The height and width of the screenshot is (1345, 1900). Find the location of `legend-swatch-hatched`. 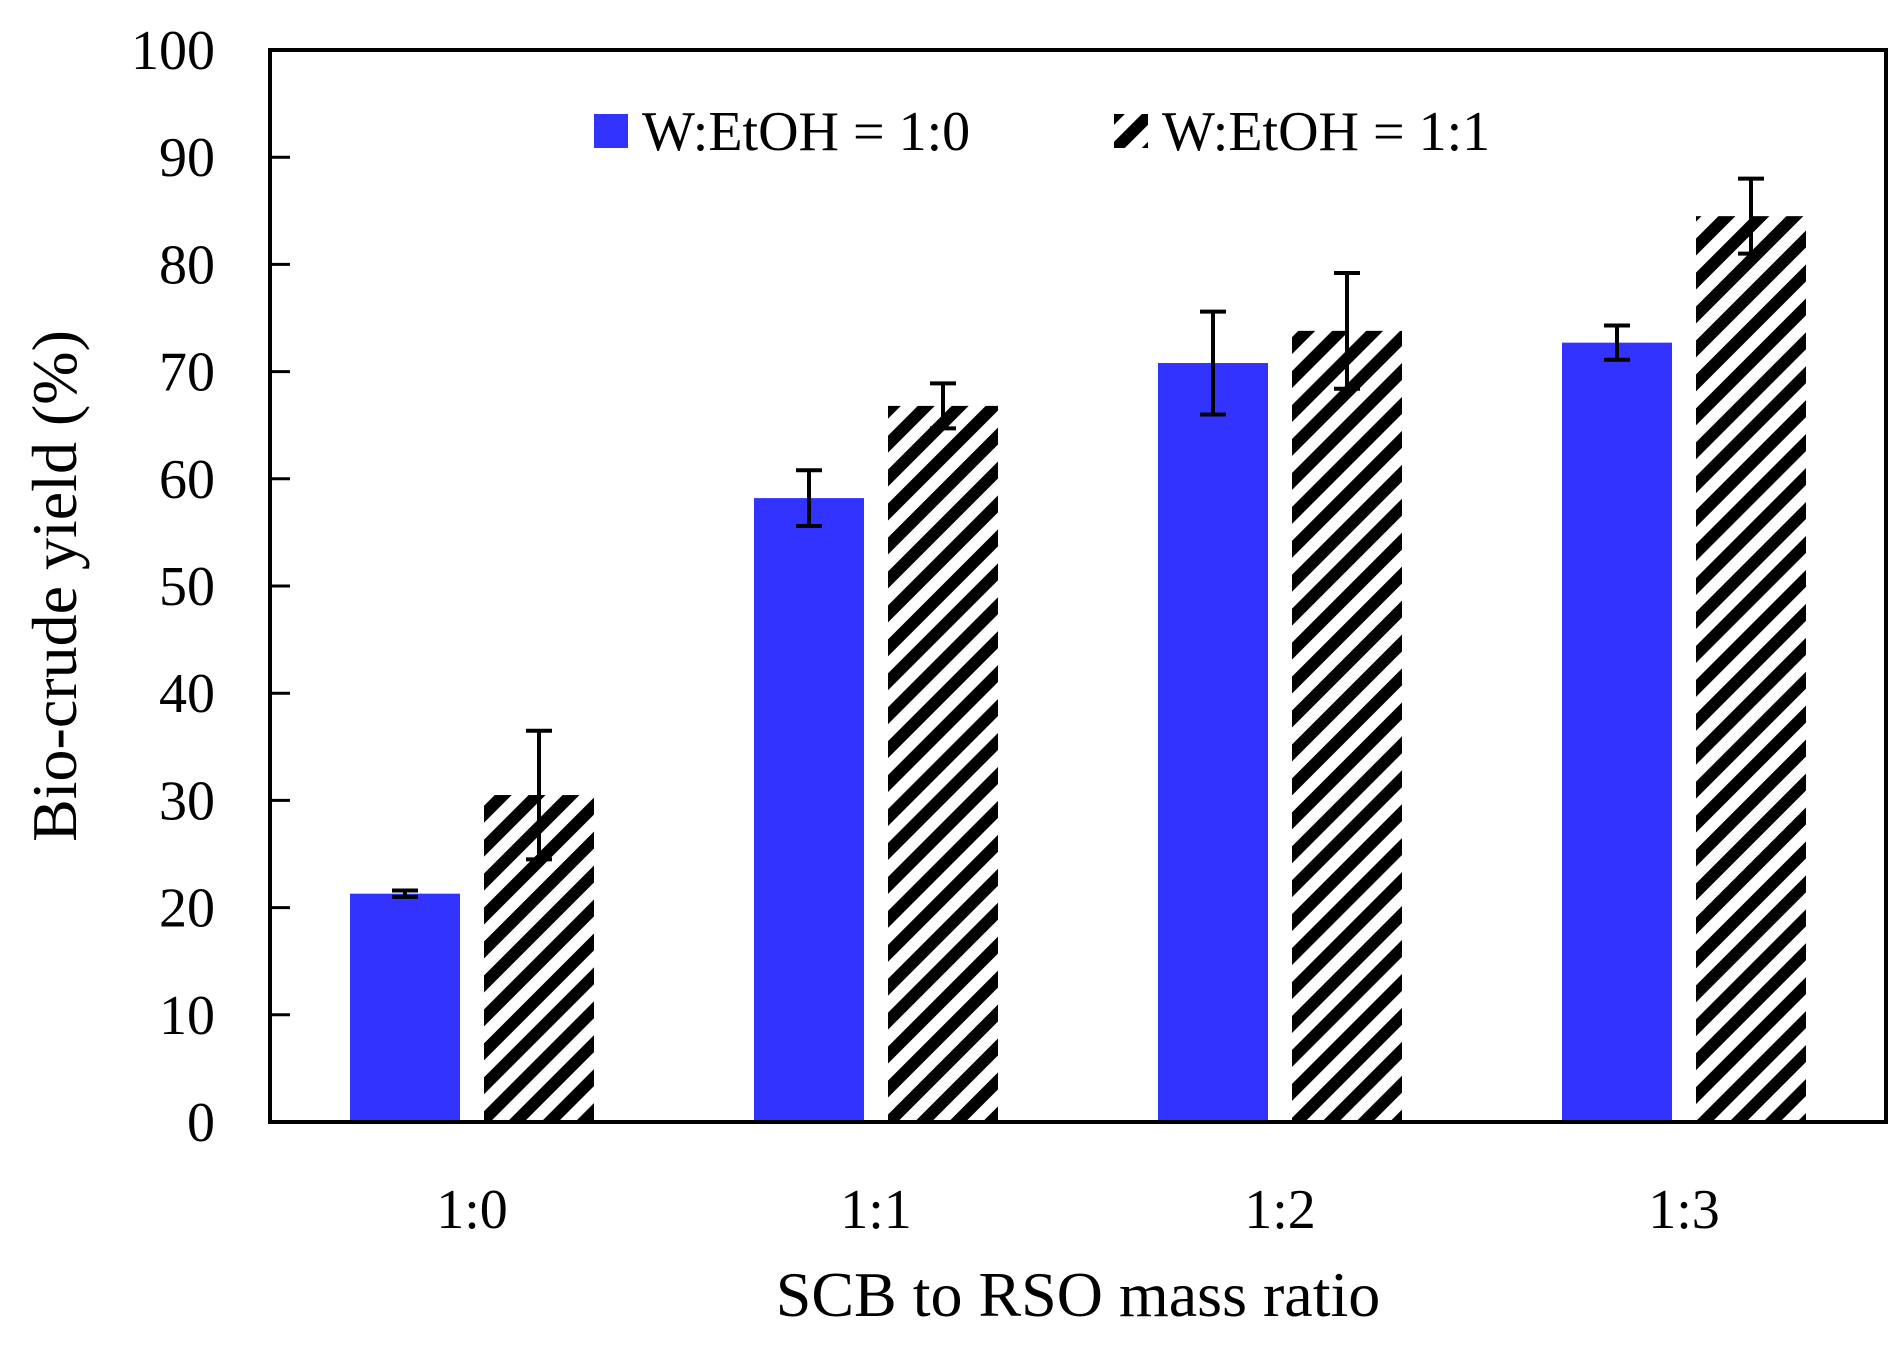

legend-swatch-hatched is located at coordinates (1131, 131).